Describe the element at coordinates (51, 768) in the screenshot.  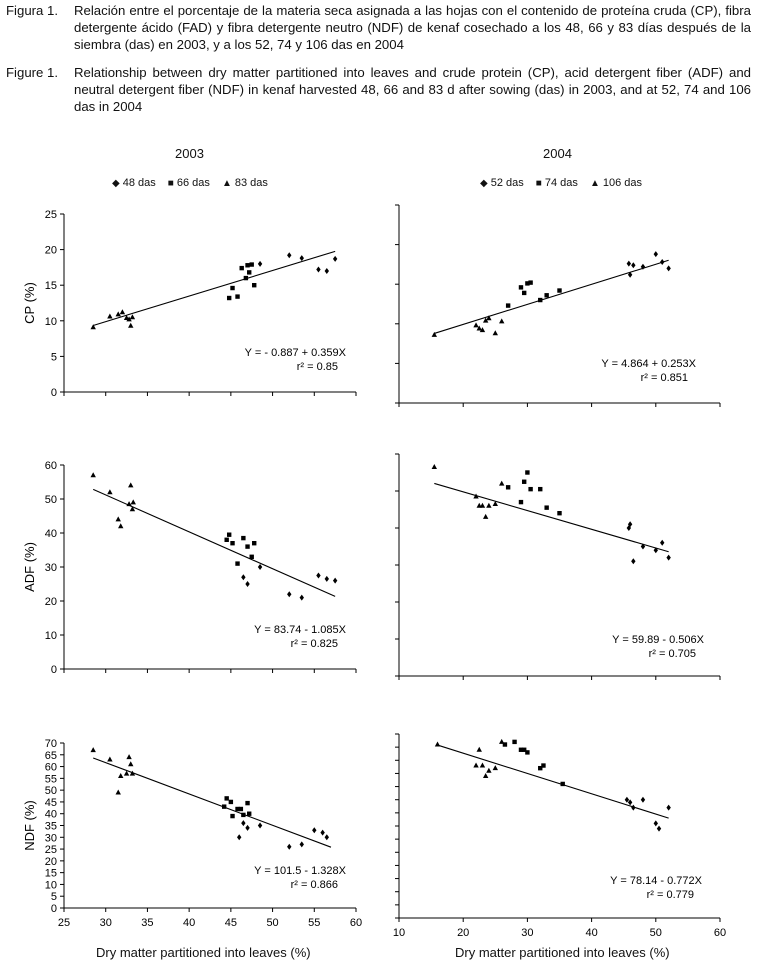
I see `y-tick-label: 60` at that location.